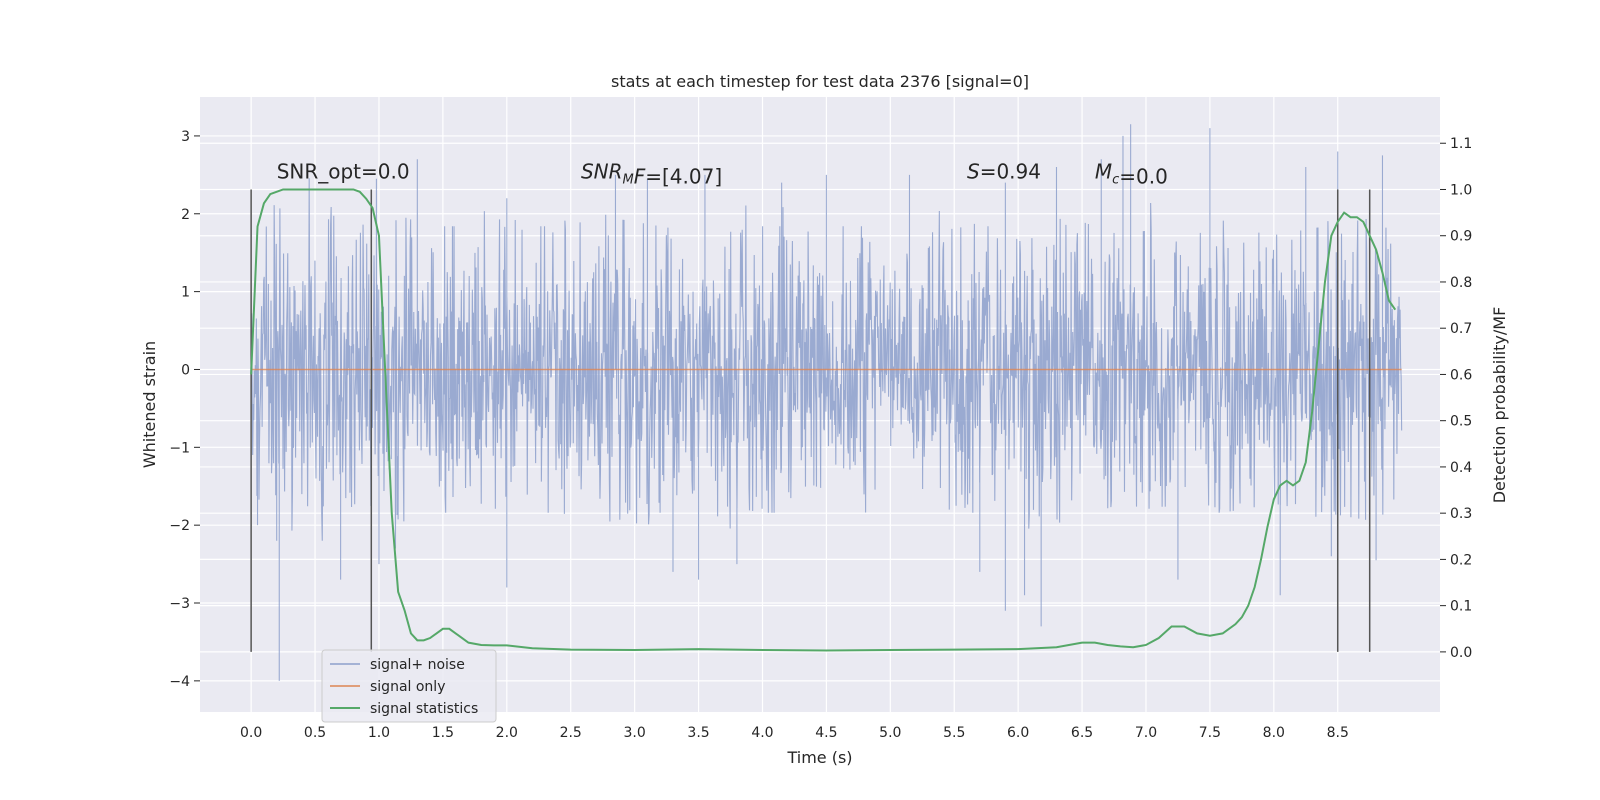  Describe the element at coordinates (1115, 180) in the screenshot. I see `annotation-subscript: c` at that location.